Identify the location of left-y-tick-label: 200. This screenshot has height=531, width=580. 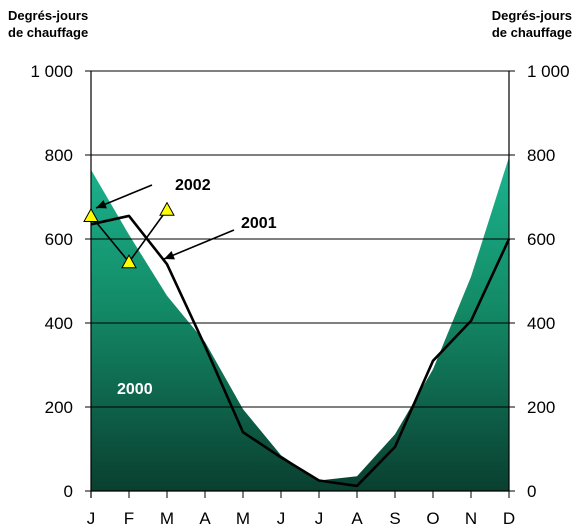
(59, 407).